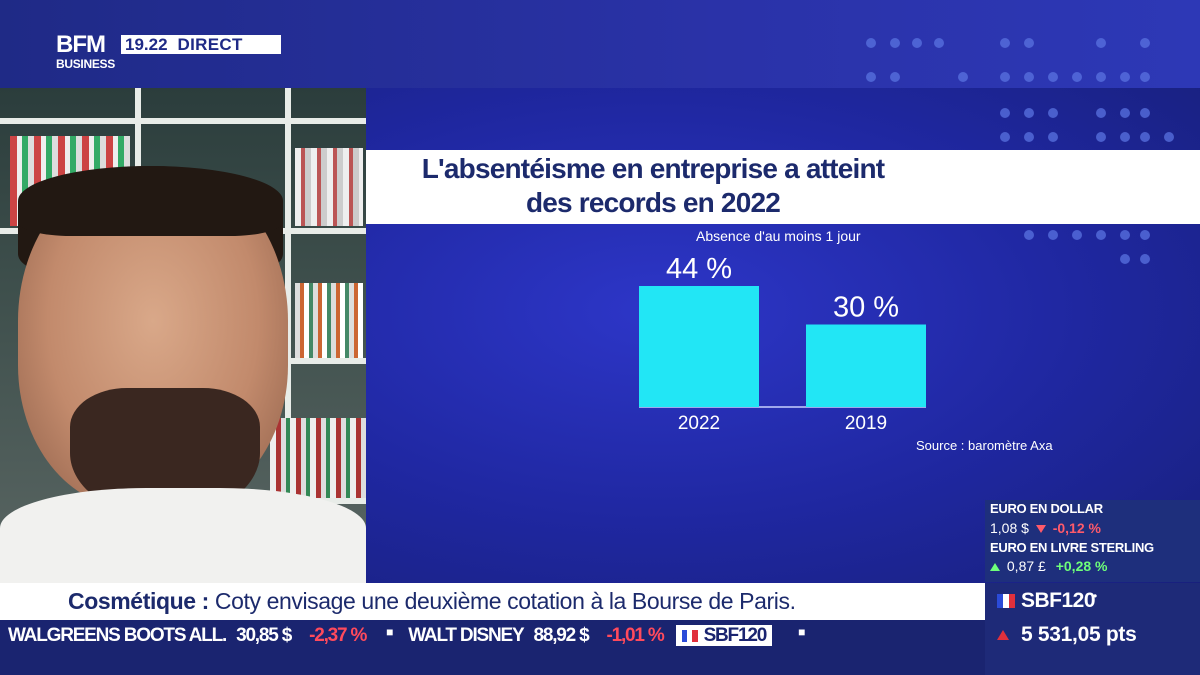 The image size is (1200, 675). What do you see at coordinates (995, 567) in the screenshot?
I see `up-arrow-icon` at bounding box center [995, 567].